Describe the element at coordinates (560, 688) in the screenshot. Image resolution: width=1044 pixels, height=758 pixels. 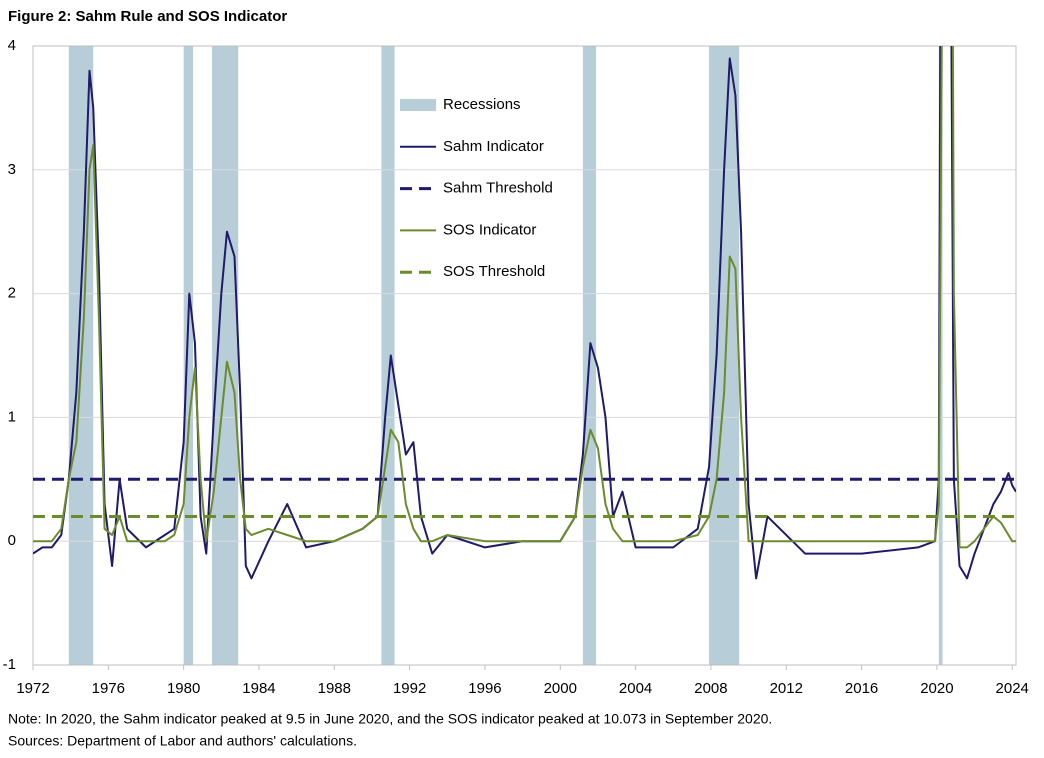
I see `x-tick-label: 2000` at that location.